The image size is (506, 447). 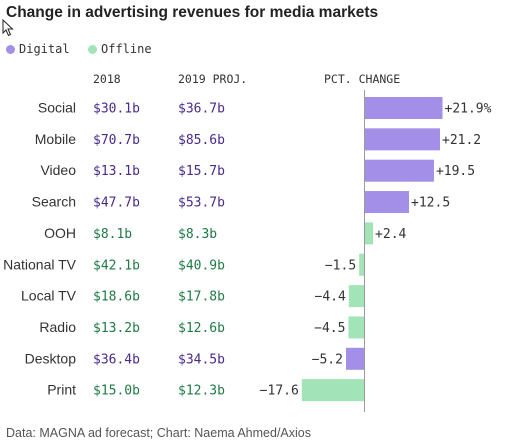 I want to click on category-label-local-tv: Local TV, so click(x=49, y=296).